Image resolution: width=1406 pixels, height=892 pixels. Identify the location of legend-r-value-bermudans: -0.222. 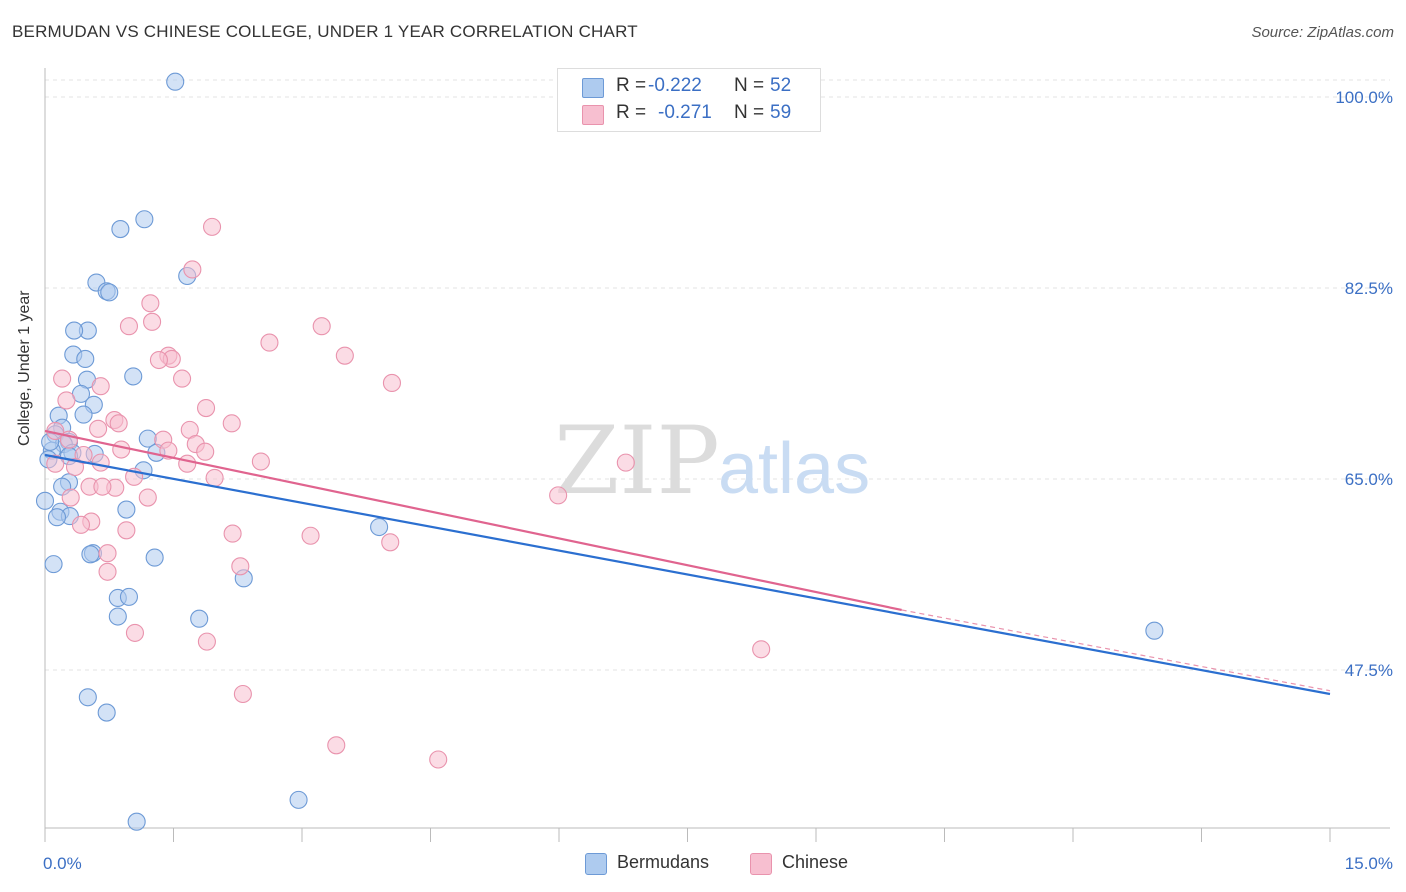
(675, 85).